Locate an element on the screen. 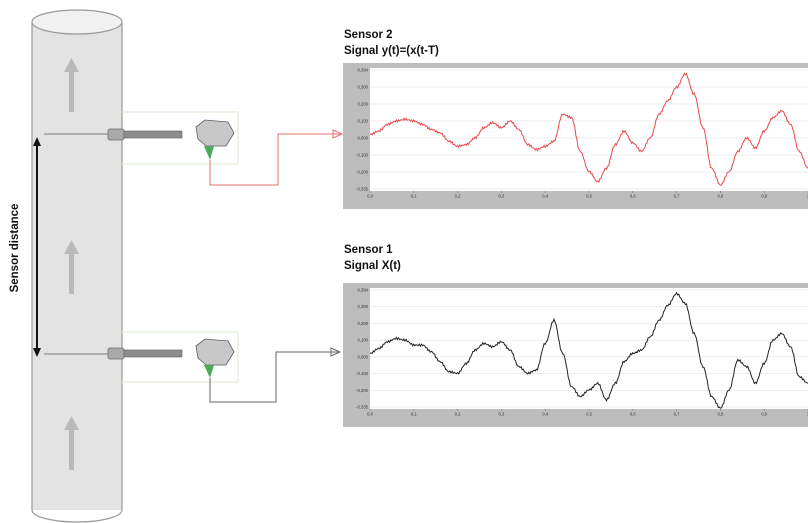  plot-subtitle-sensor-2: Signal y(t)=(x(t-T) is located at coordinates (391, 51).